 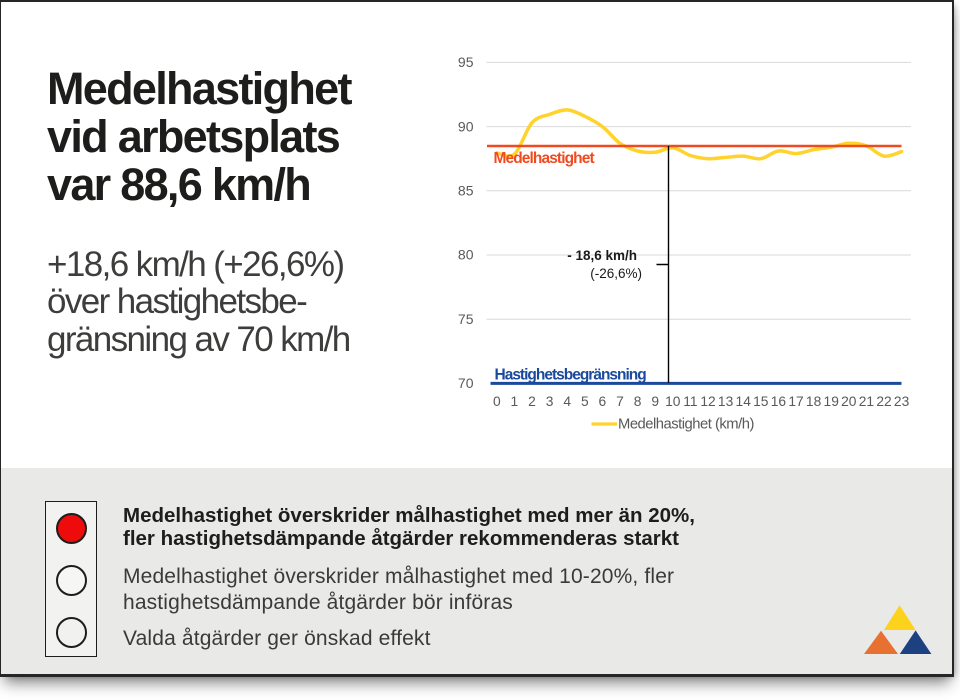 I want to click on svg-text: 90, so click(x=466, y=126).